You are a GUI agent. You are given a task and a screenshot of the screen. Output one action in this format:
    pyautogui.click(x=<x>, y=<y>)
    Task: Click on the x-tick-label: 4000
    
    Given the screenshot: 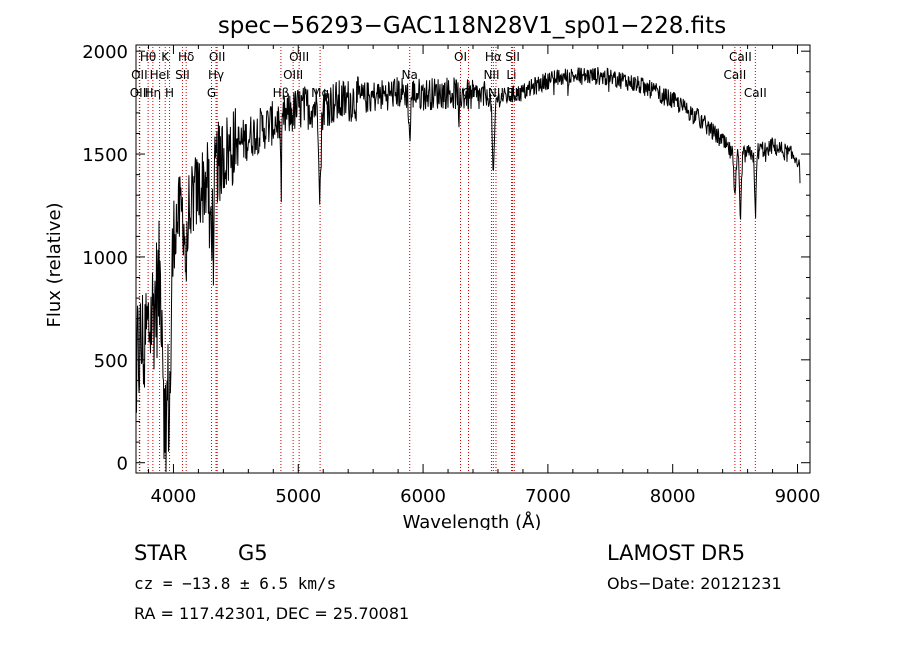 What is the action you would take?
    pyautogui.click(x=174, y=496)
    